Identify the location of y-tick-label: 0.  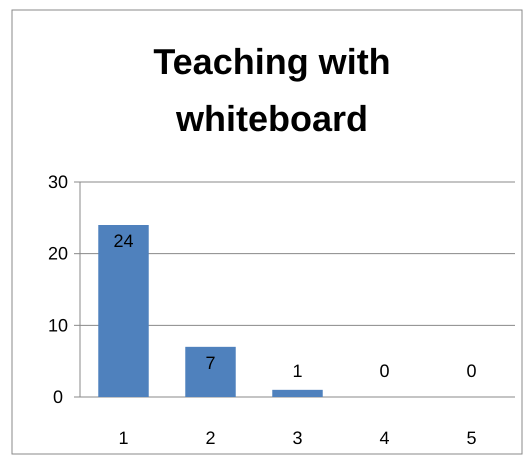
(58, 397).